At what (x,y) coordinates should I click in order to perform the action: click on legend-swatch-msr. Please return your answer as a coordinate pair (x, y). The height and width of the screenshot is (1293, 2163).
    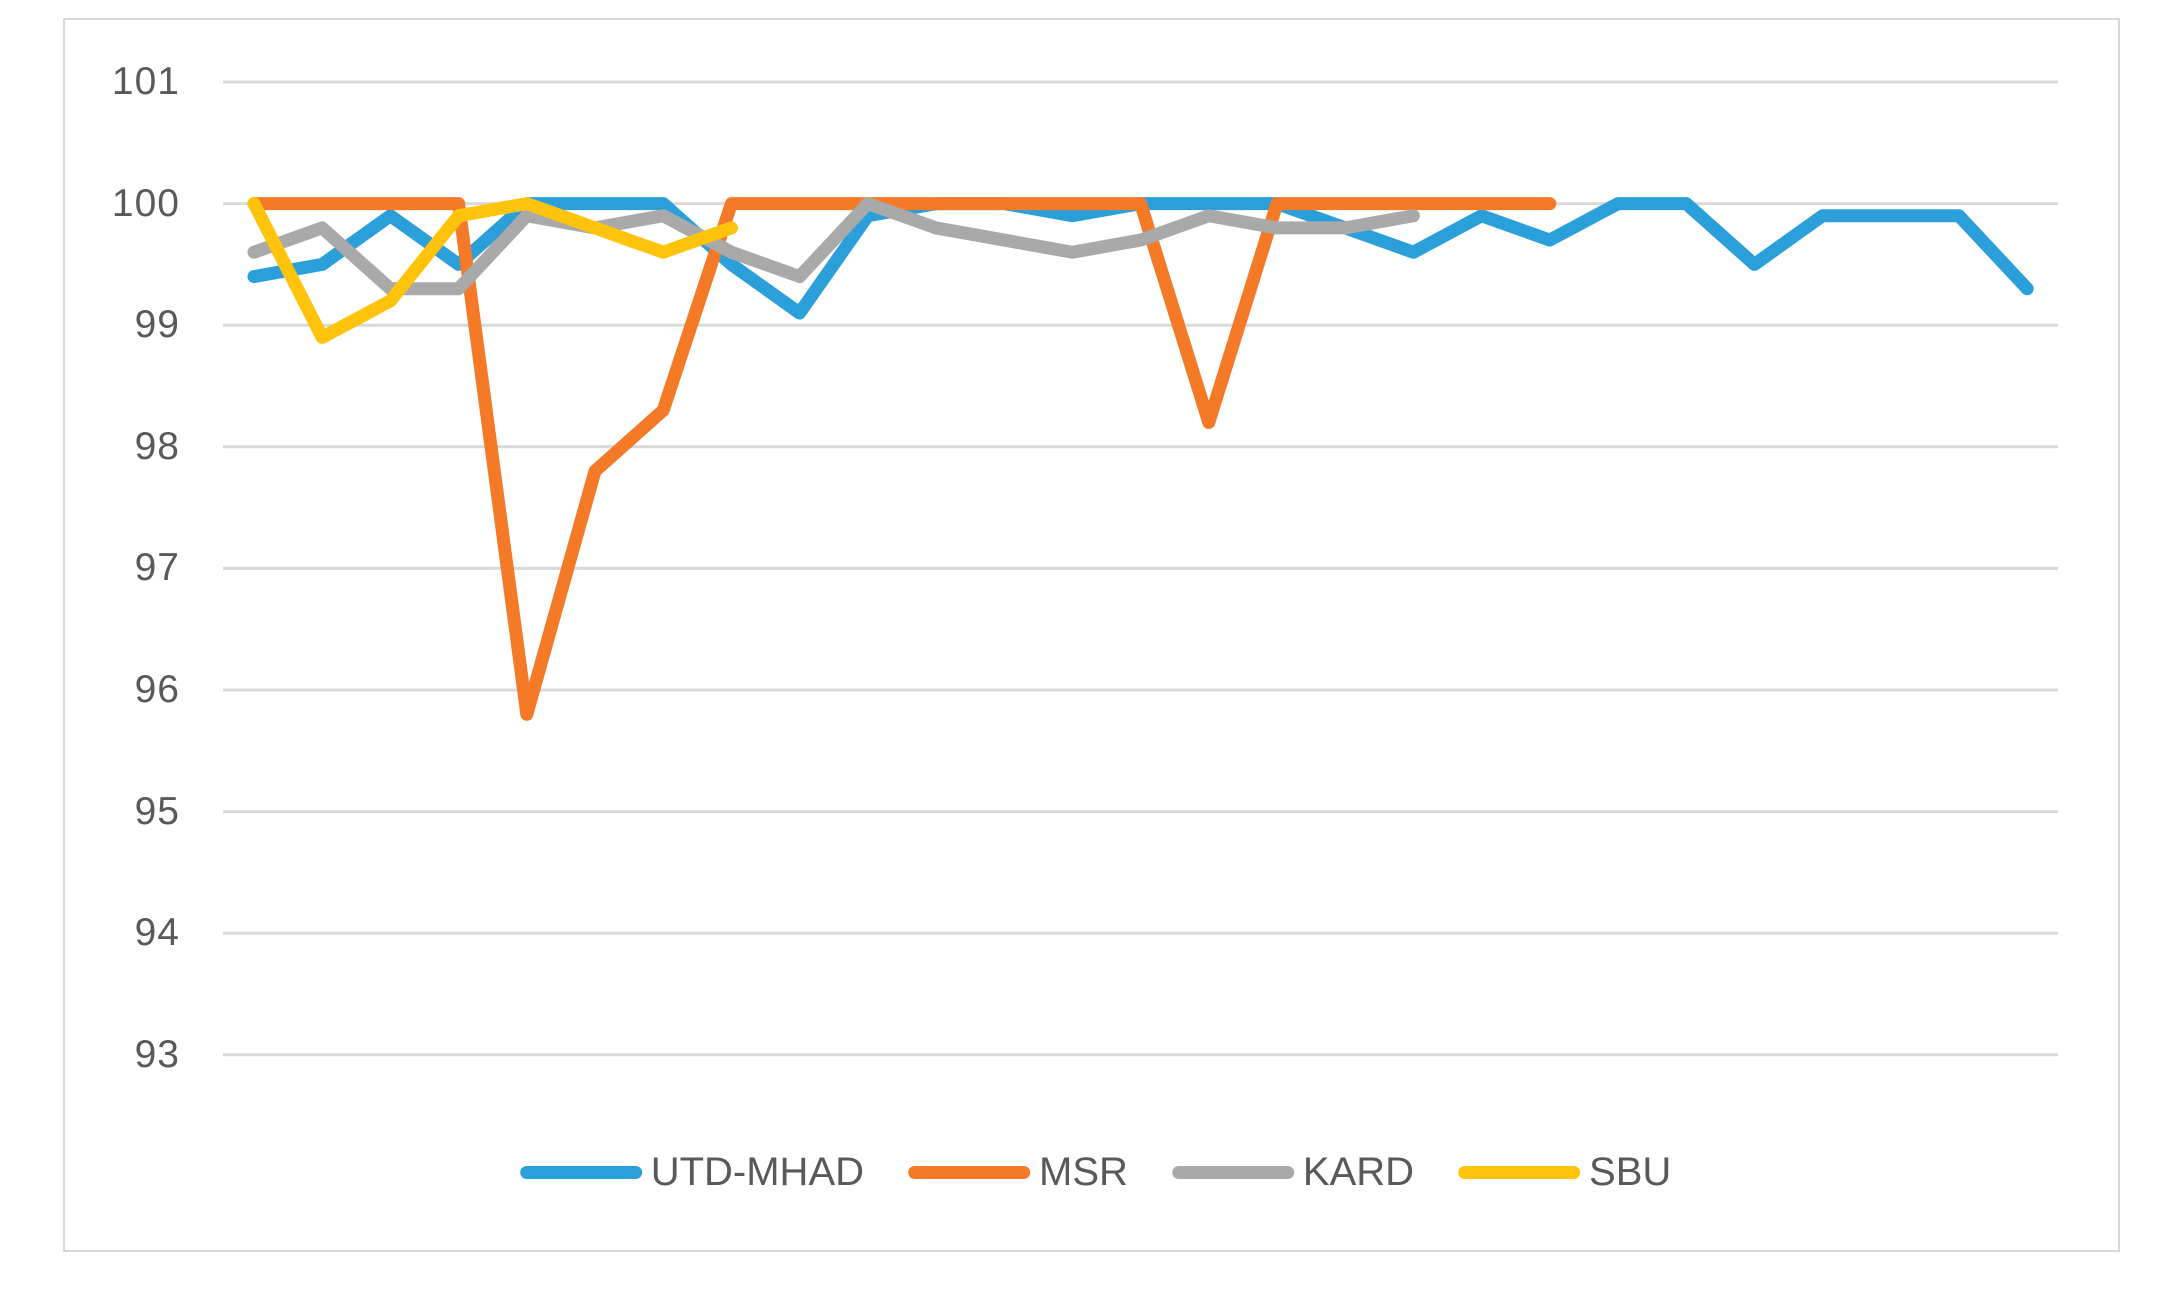
    Looking at the image, I should click on (969, 1172).